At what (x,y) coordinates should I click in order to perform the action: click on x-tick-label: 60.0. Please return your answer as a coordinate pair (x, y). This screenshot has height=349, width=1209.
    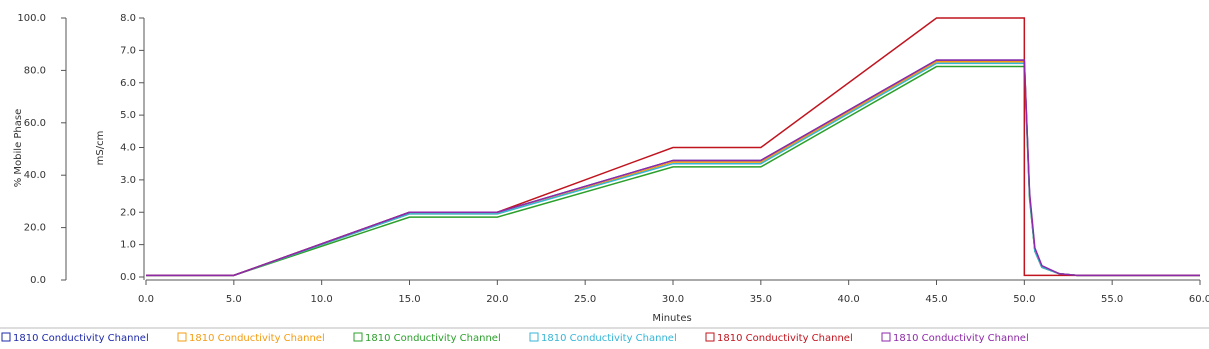
    Looking at the image, I should click on (1199, 299).